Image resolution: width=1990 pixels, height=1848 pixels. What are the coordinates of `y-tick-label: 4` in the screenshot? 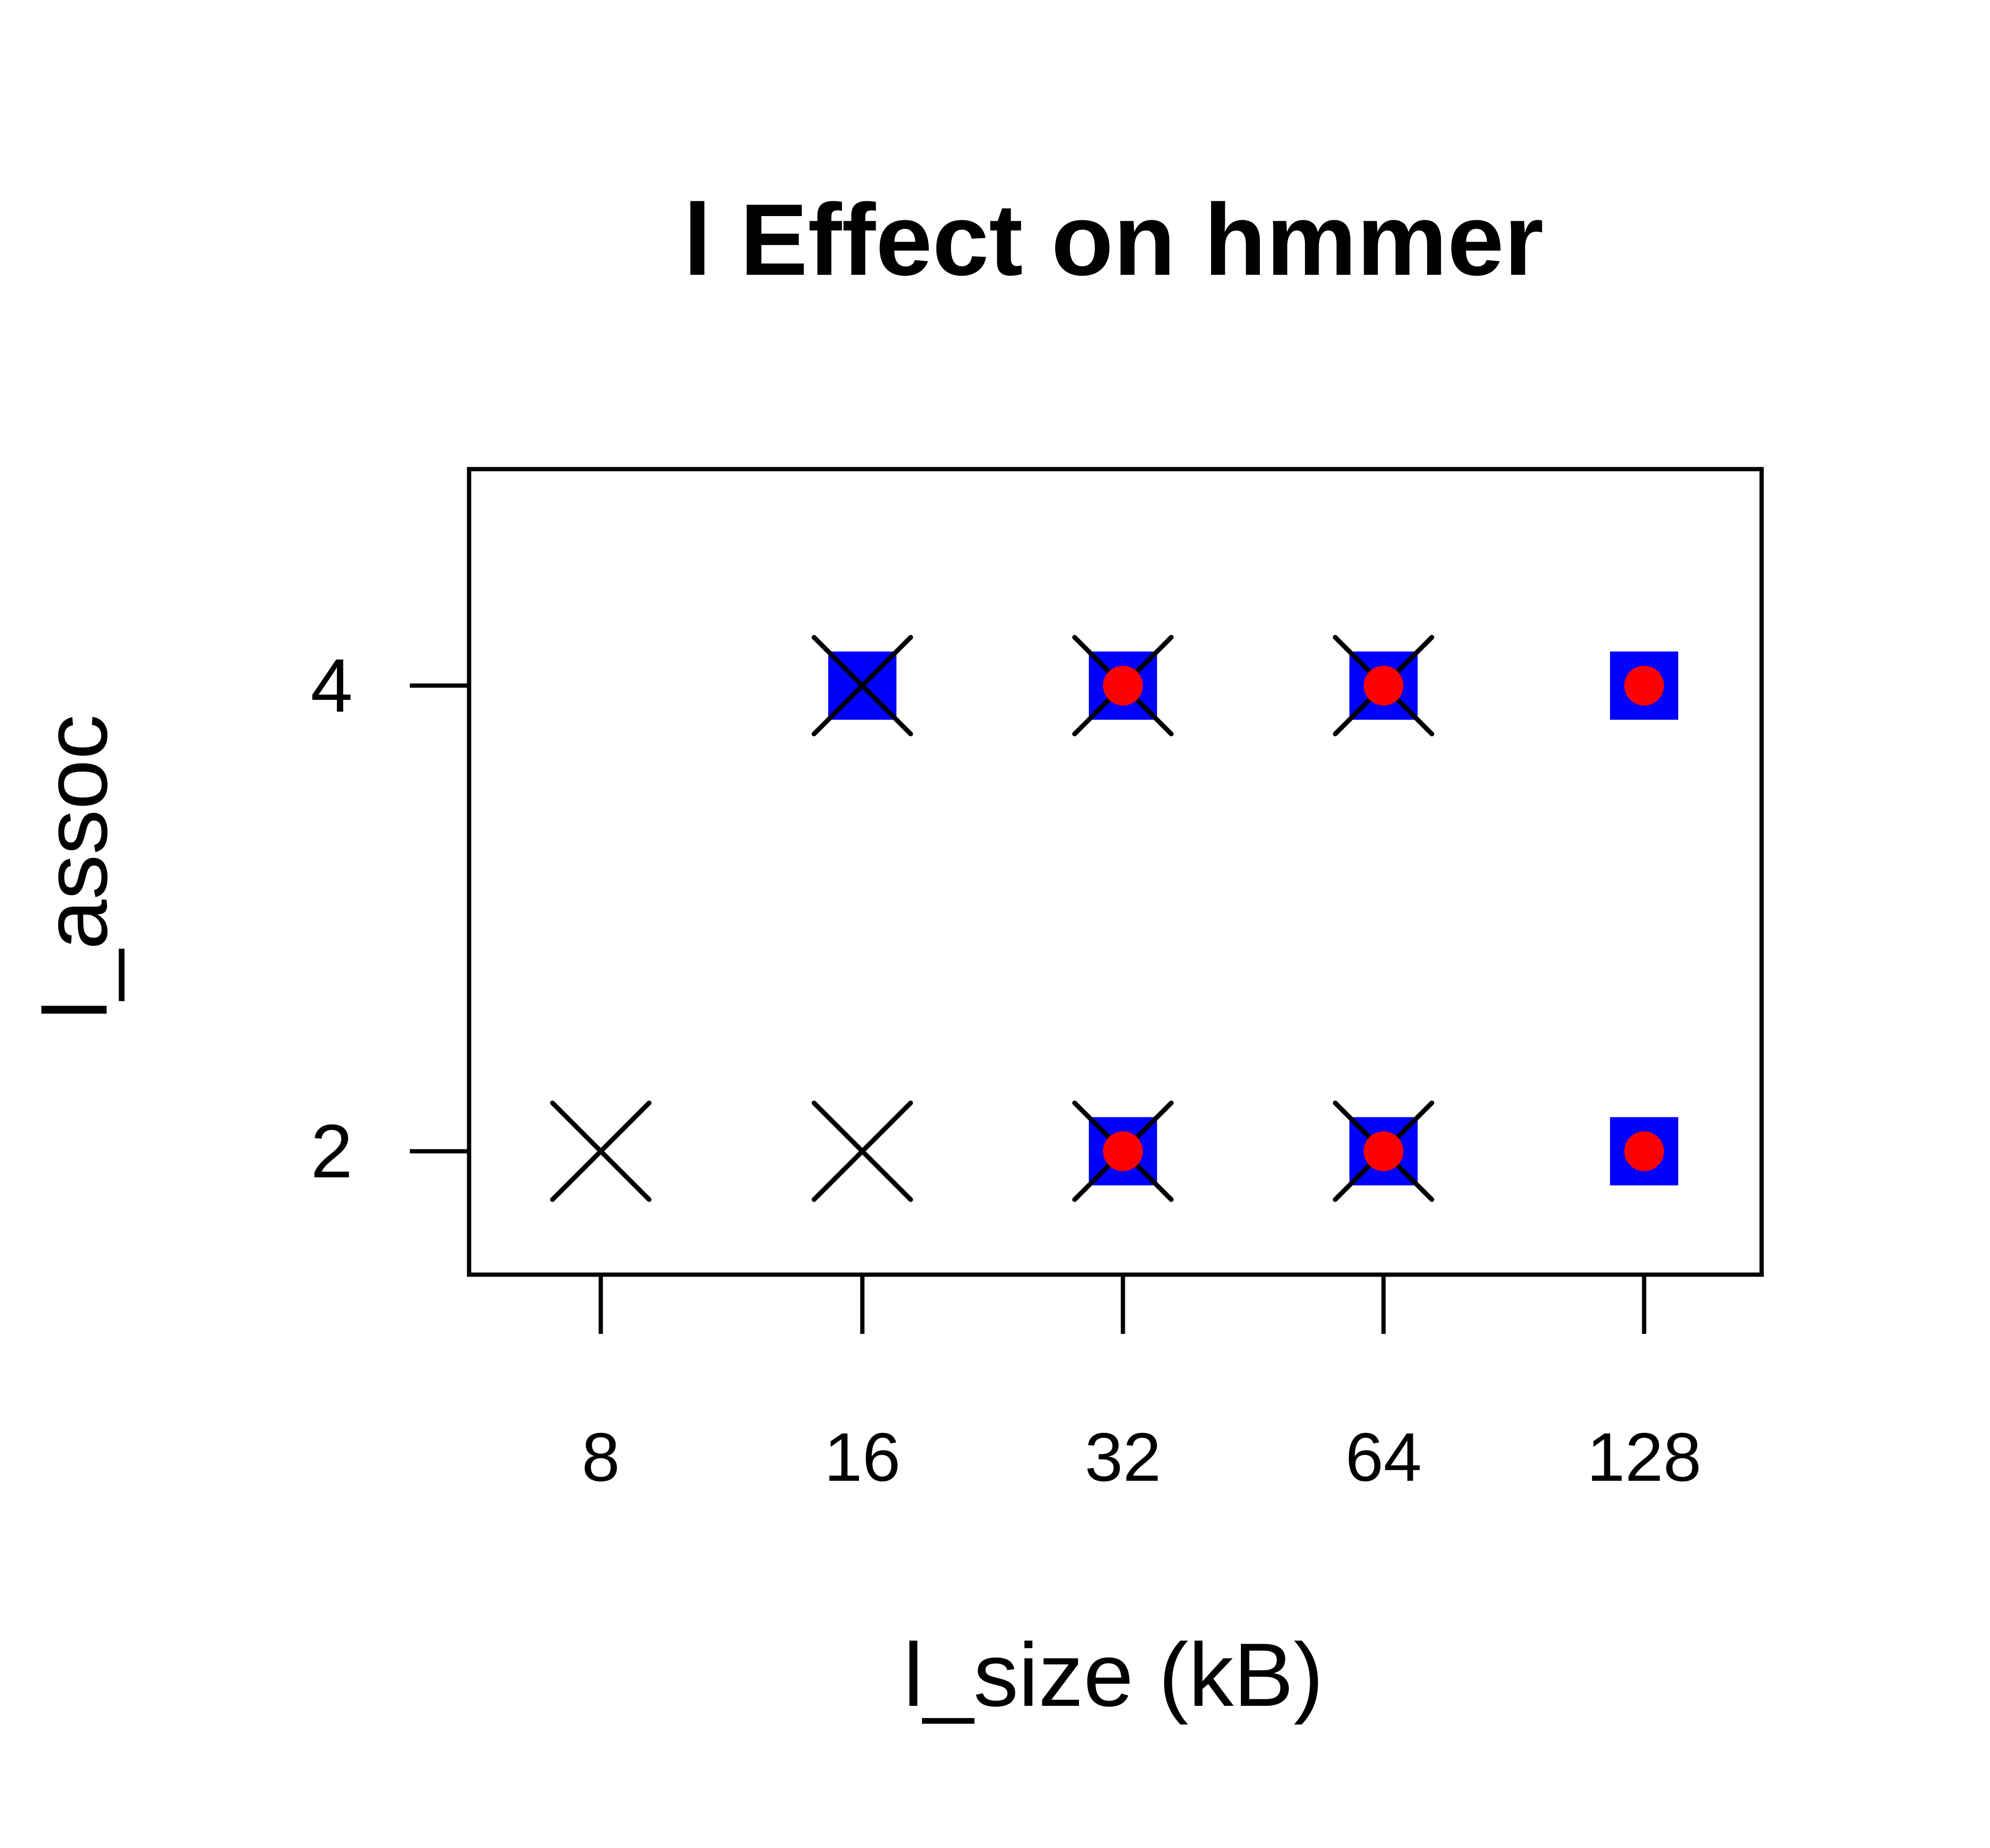 It's located at (332, 685).